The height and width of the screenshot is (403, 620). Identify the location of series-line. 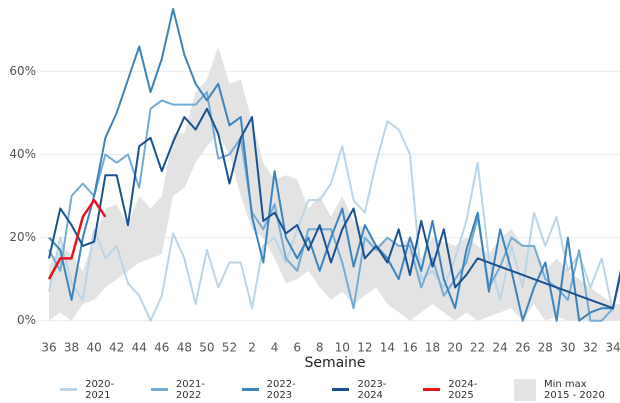
(77, 239).